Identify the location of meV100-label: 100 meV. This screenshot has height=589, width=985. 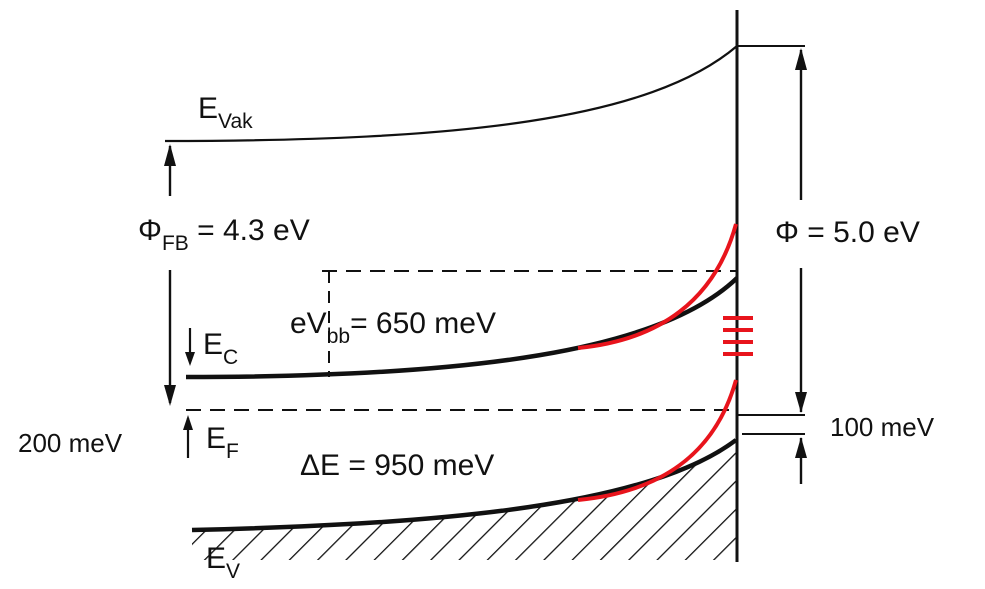
(882, 427).